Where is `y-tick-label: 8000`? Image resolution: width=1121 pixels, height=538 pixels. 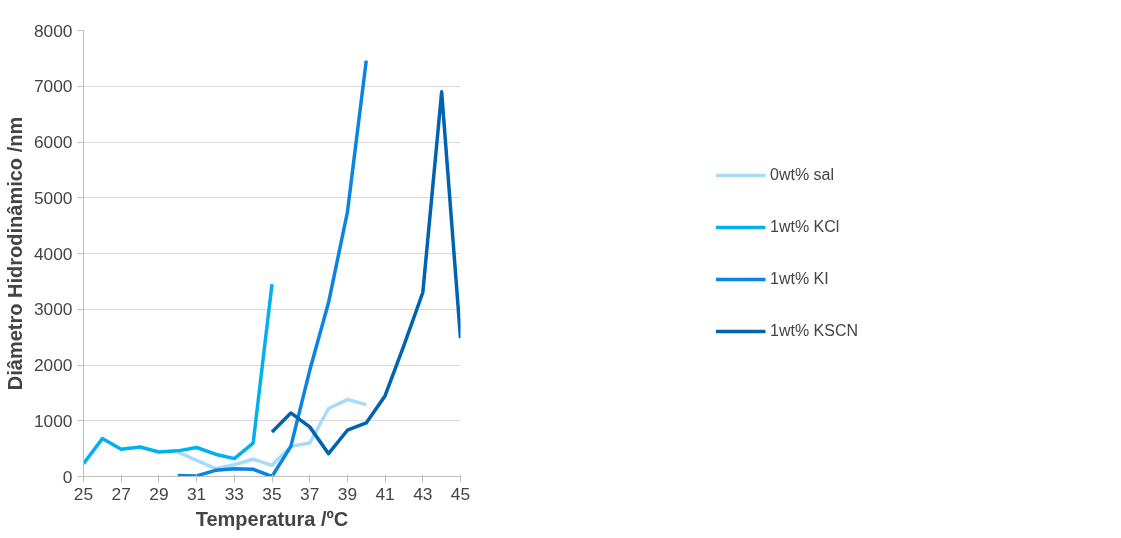
y-tick-label: 8000 is located at coordinates (53, 30).